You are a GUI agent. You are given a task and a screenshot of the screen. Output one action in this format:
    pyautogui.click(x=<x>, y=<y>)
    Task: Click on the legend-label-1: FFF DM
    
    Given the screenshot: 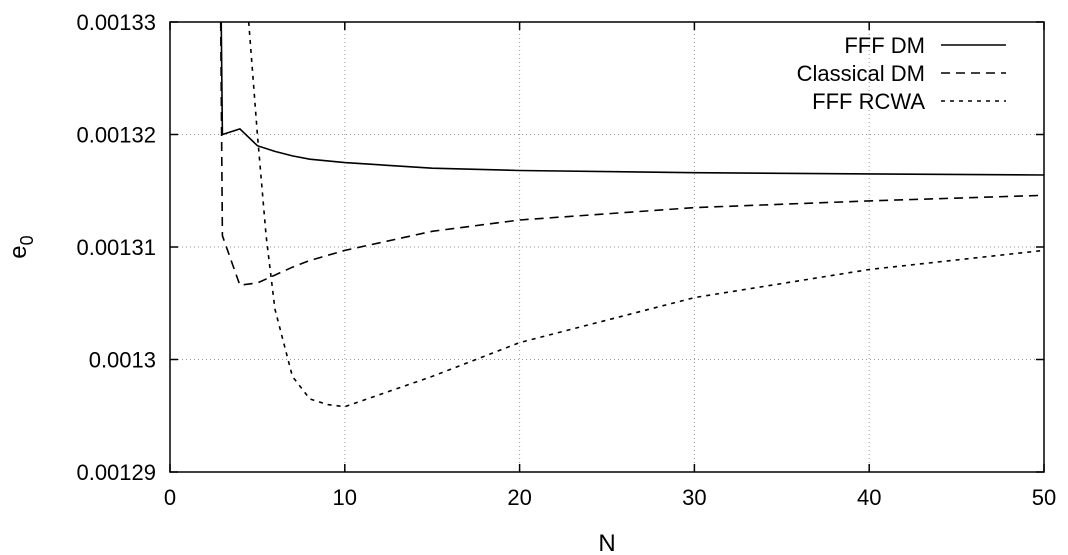 What is the action you would take?
    pyautogui.click(x=884, y=45)
    